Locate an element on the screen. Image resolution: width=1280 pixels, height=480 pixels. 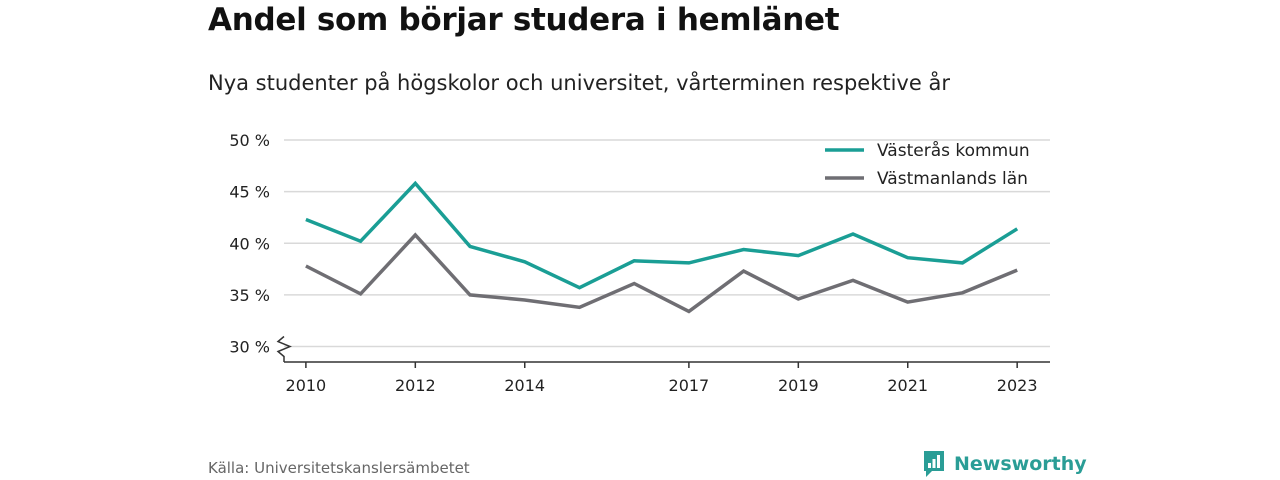
brand-logo: Newsworthy is located at coordinates (1004, 464).